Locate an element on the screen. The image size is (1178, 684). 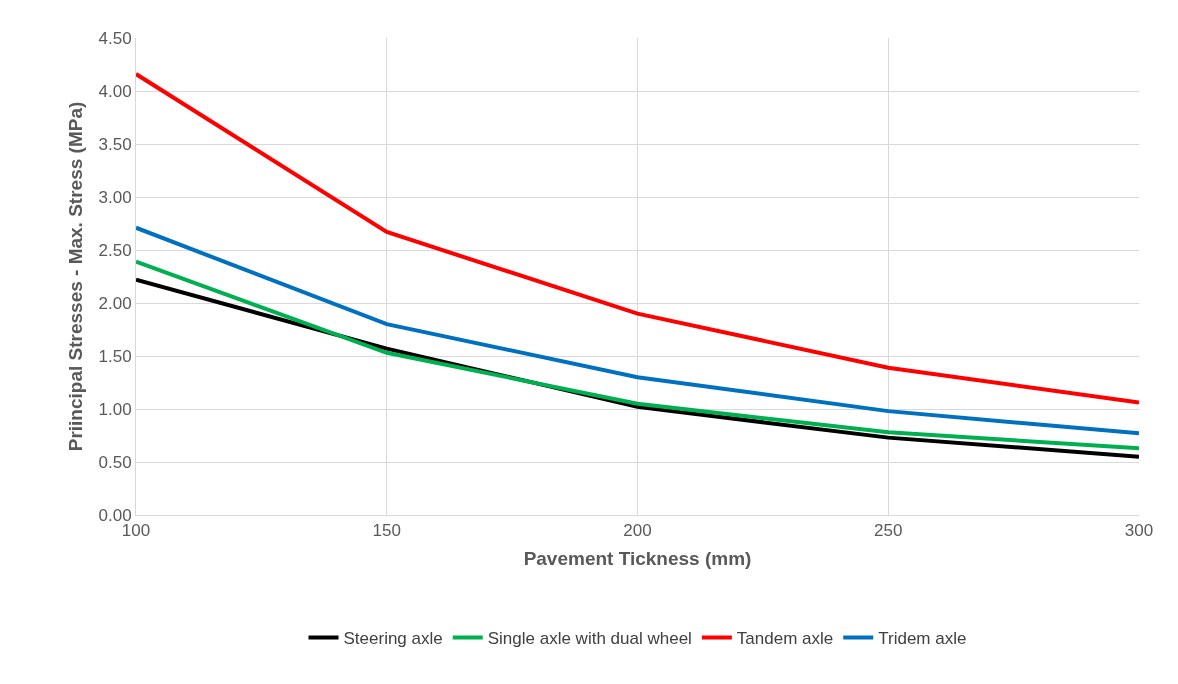
y-tick-label: 2.50 is located at coordinates (115, 250).